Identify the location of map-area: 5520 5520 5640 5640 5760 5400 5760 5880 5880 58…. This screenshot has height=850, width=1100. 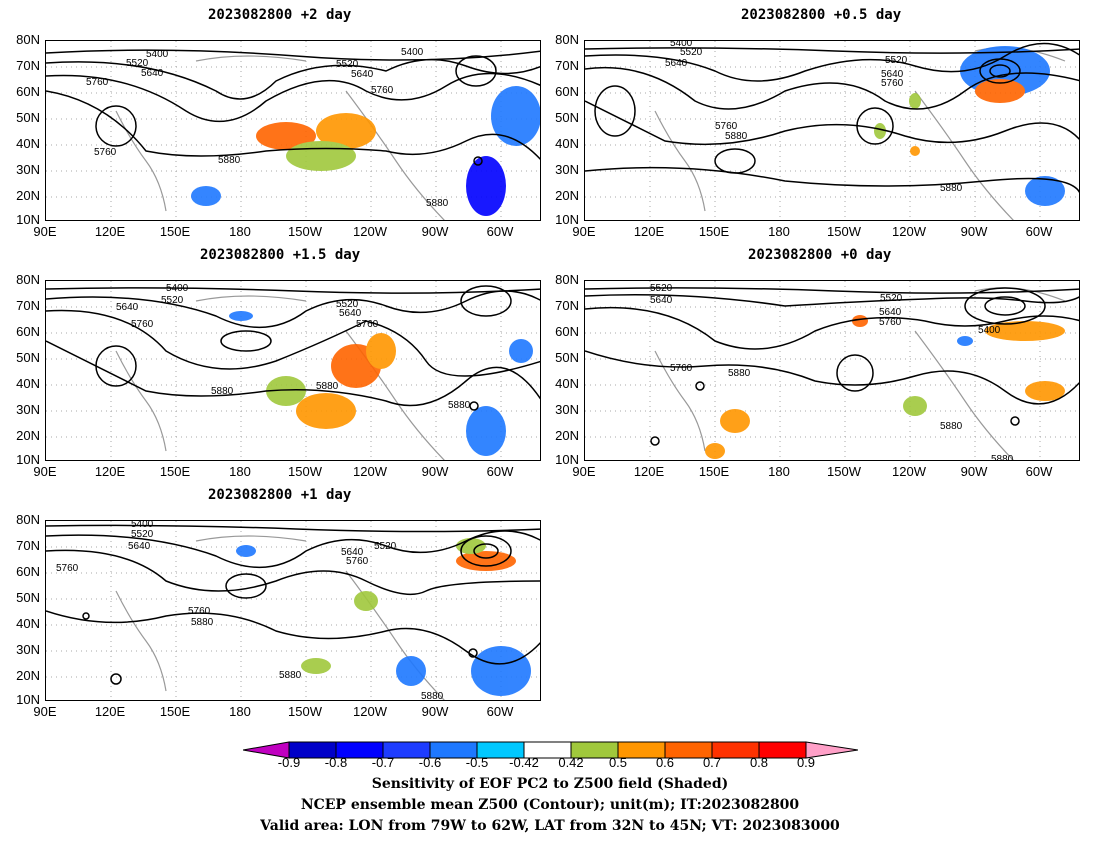
(832, 370).